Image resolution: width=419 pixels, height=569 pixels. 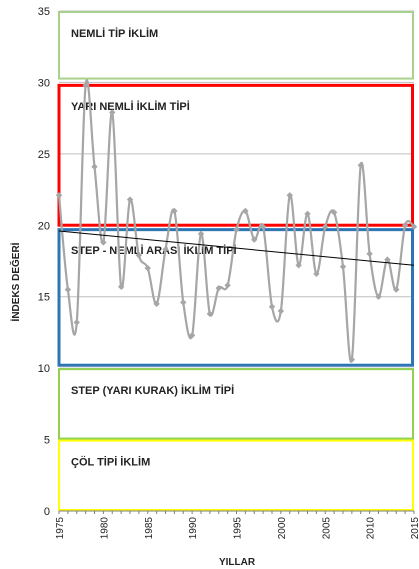 I want to click on zone-label: ÇÖL TİPİ İKLİM, so click(x=110, y=462).